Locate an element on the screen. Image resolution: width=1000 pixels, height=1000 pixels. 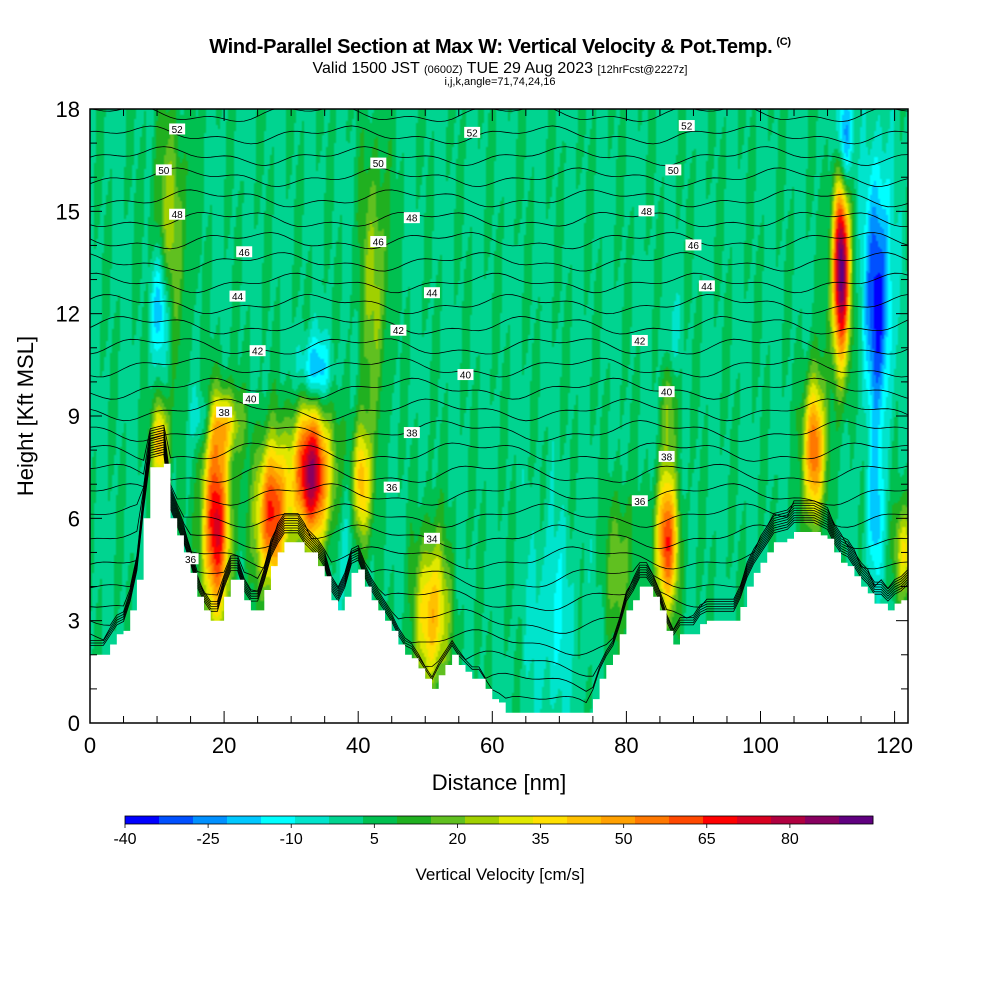
contour-label: 44 is located at coordinates (431, 293).